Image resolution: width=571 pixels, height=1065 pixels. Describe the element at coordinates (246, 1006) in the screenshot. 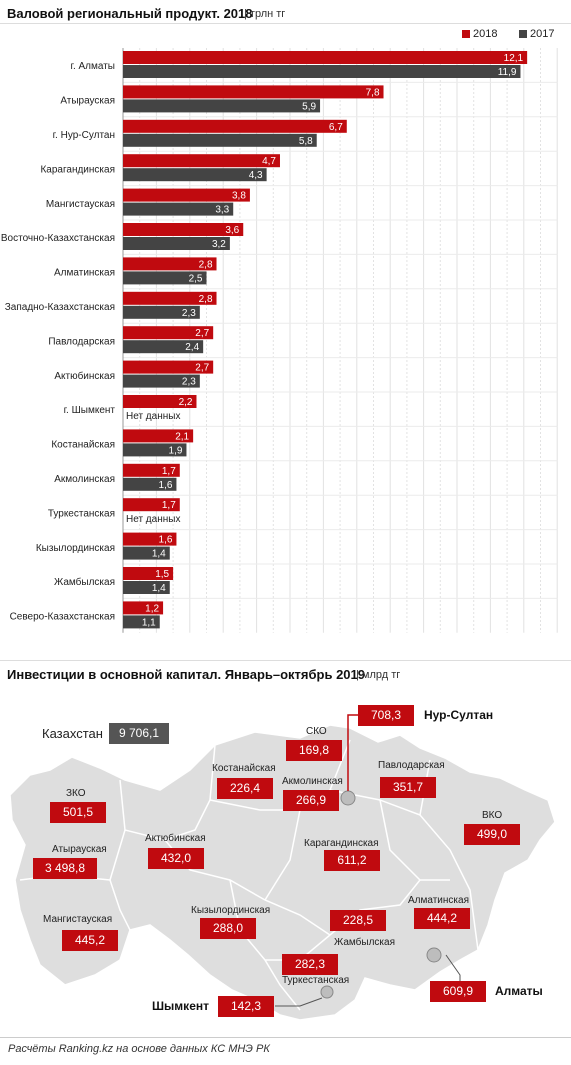

I see `city-value-shymkent: 142,3` at that location.